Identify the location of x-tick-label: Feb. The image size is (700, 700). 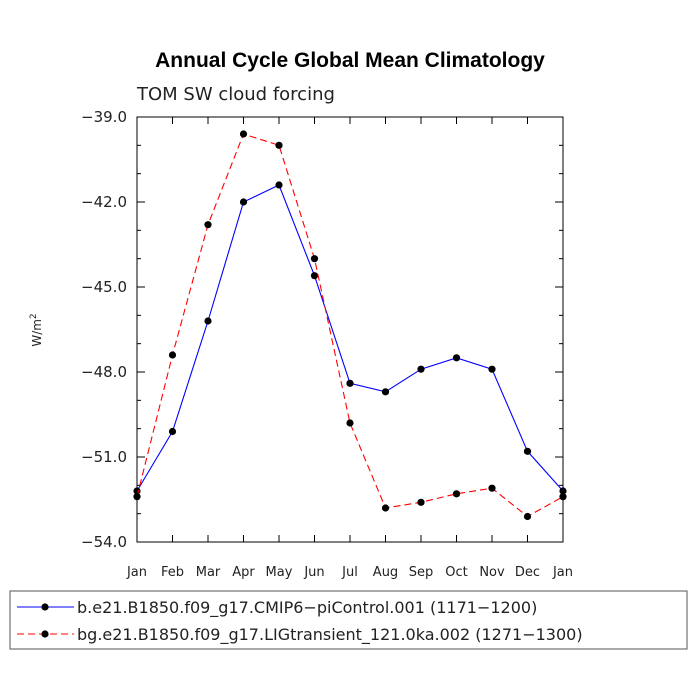
(172, 572).